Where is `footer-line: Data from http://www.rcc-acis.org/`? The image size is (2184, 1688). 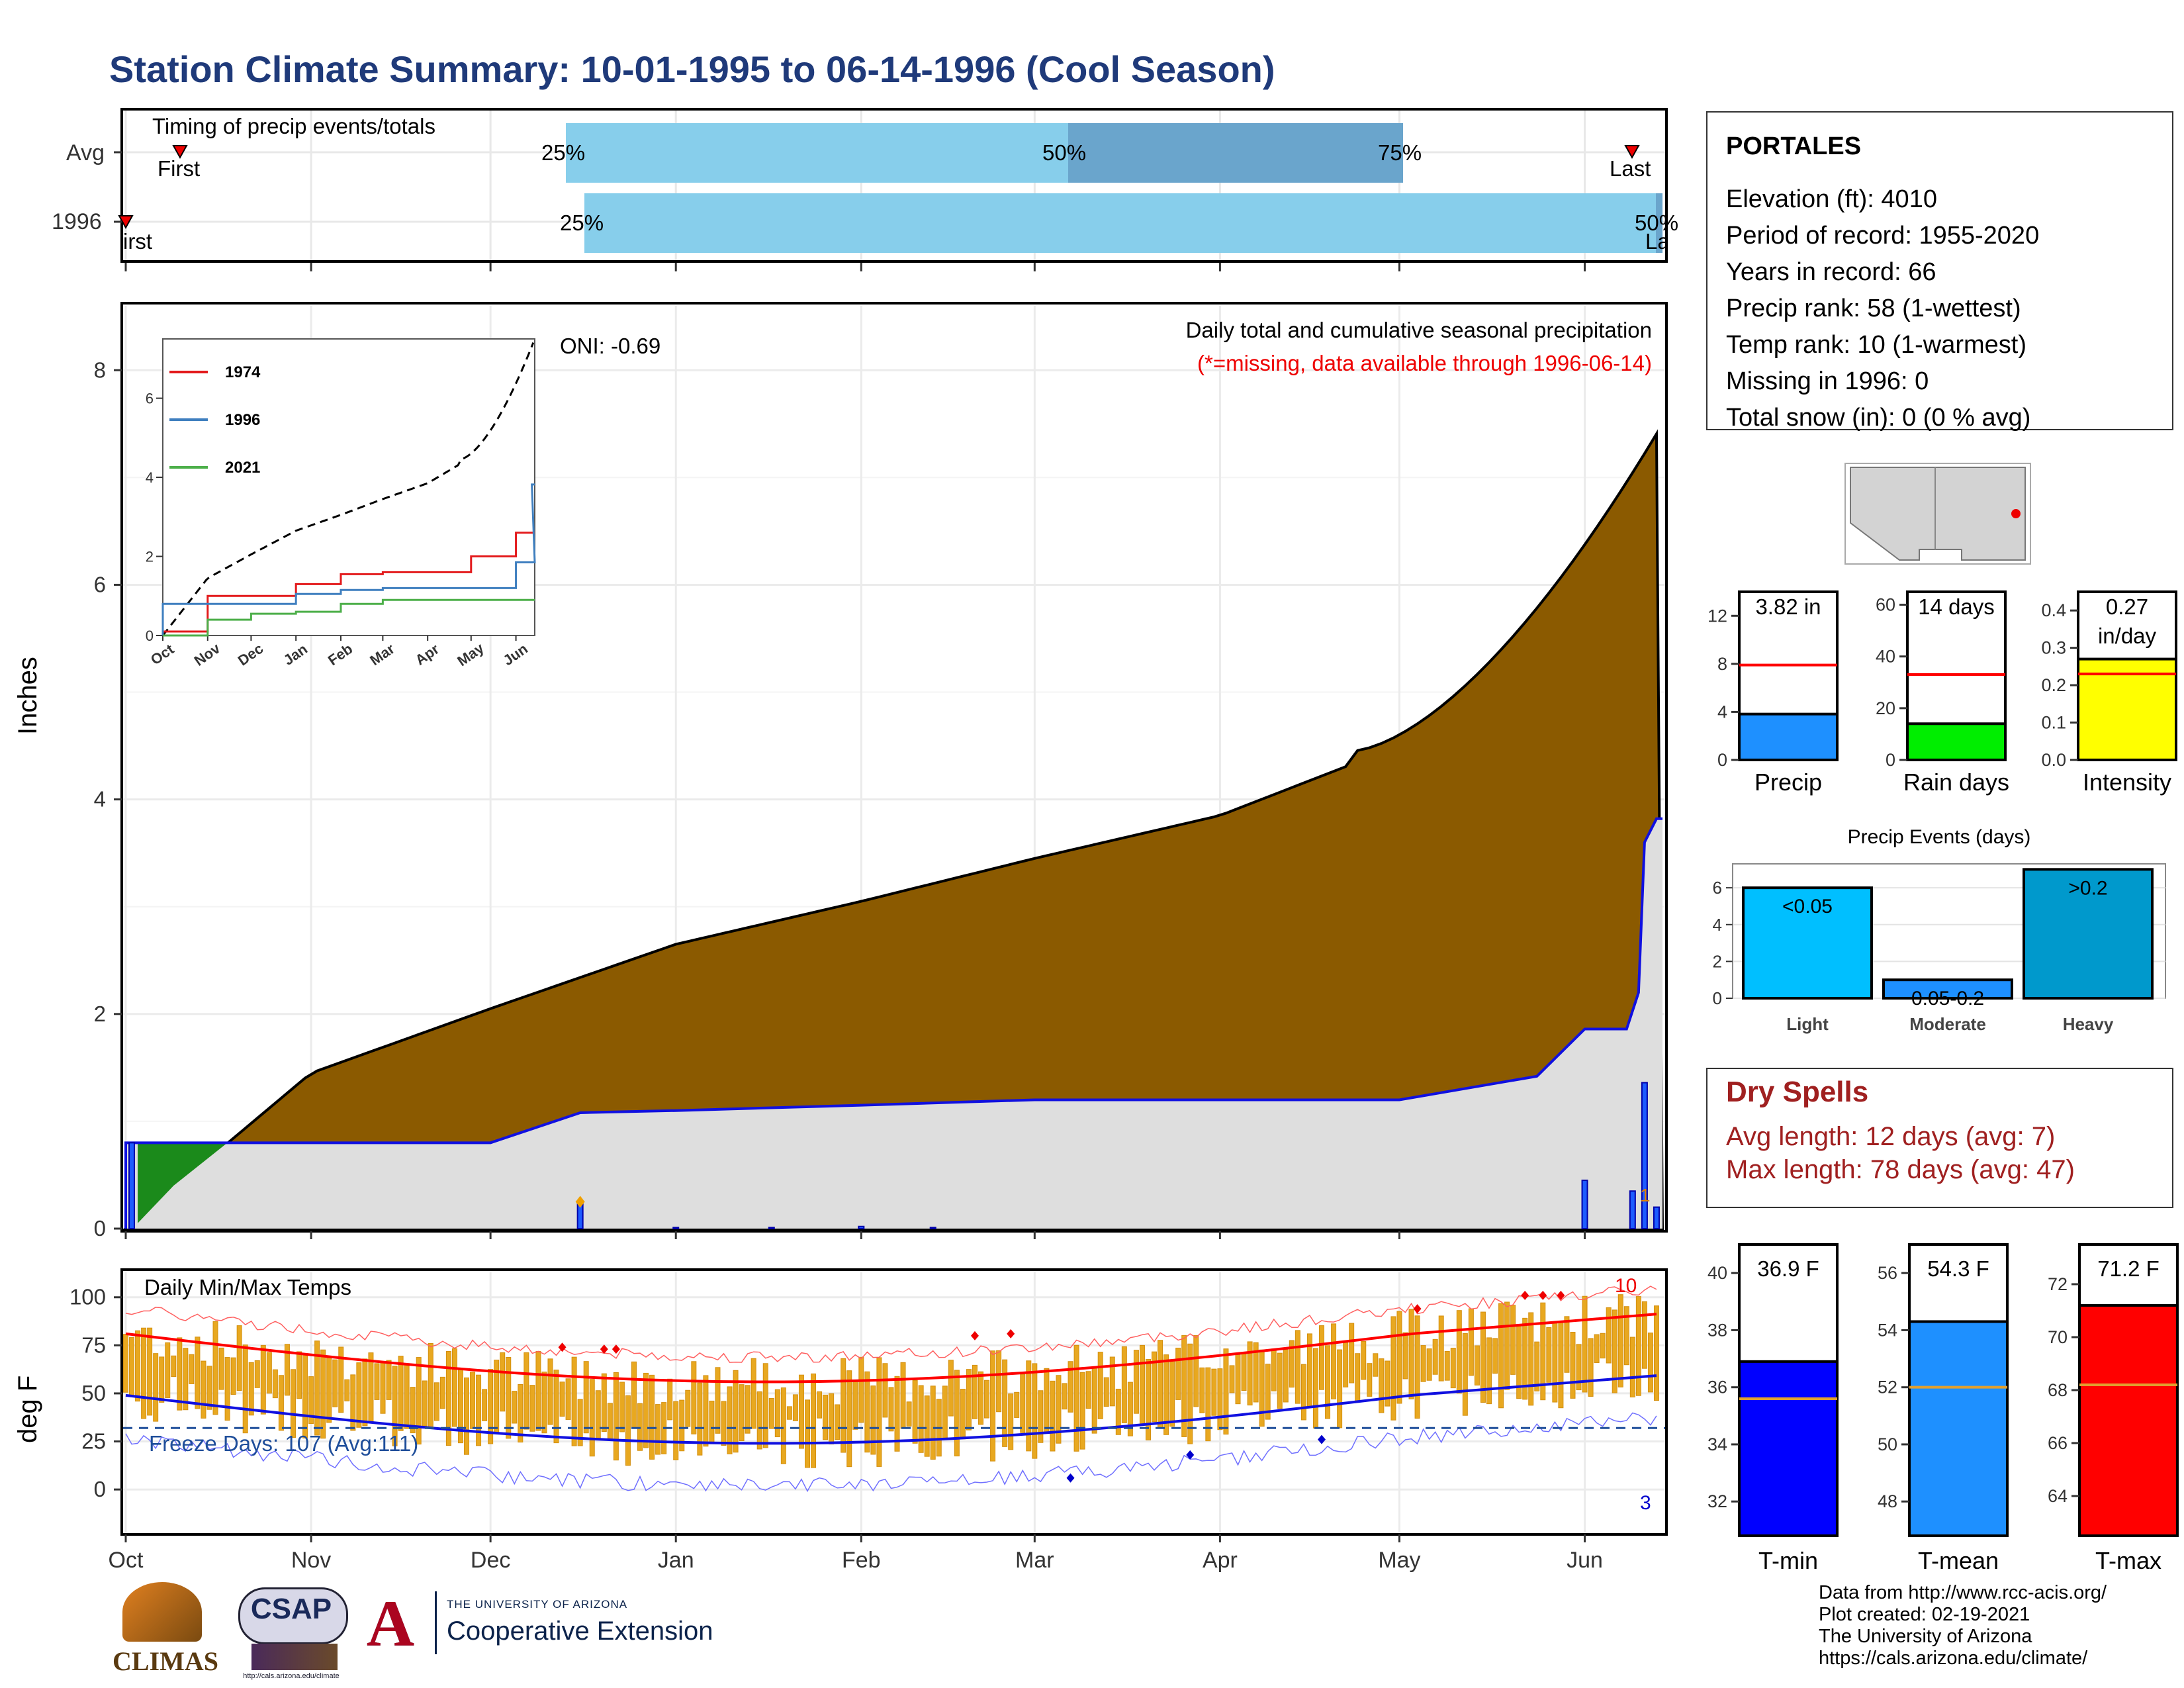
footer-line: Data from http://www.rcc-acis.org/ is located at coordinates (1963, 1592).